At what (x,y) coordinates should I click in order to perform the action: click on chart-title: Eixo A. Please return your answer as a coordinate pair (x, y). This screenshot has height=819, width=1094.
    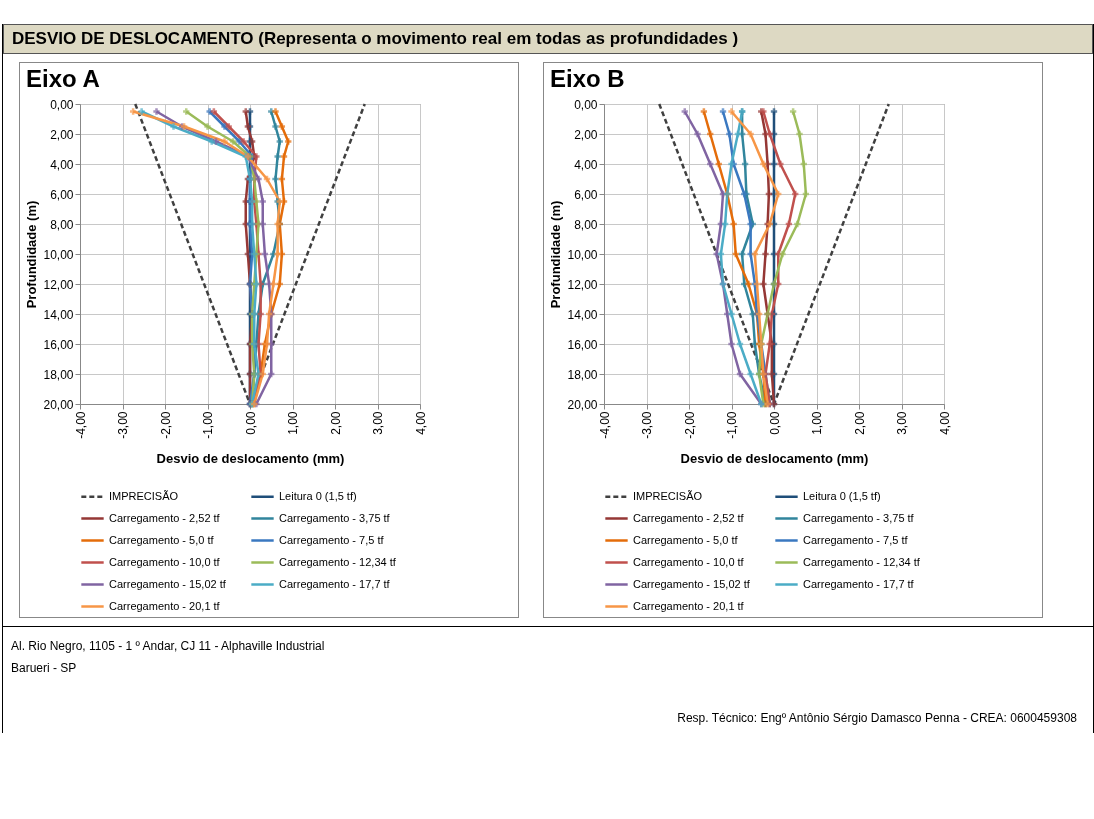
    Looking at the image, I should click on (62, 78).